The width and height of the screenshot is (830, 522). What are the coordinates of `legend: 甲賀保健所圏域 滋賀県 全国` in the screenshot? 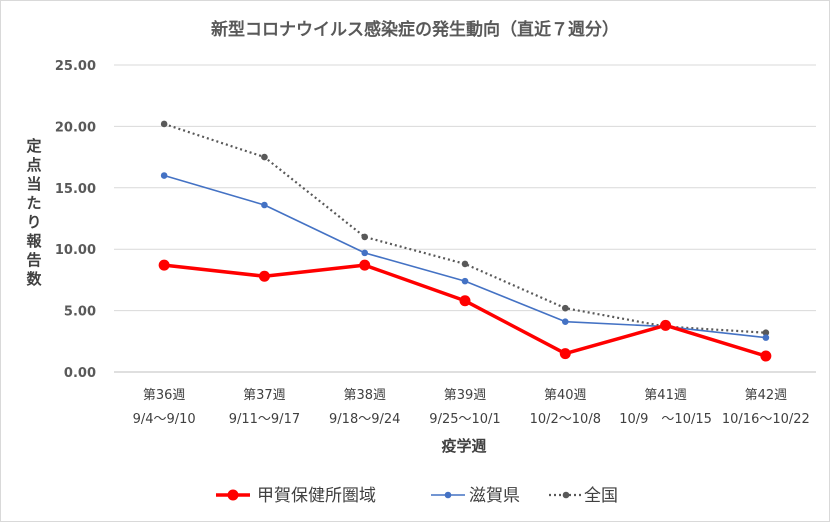 It's located at (417, 496).